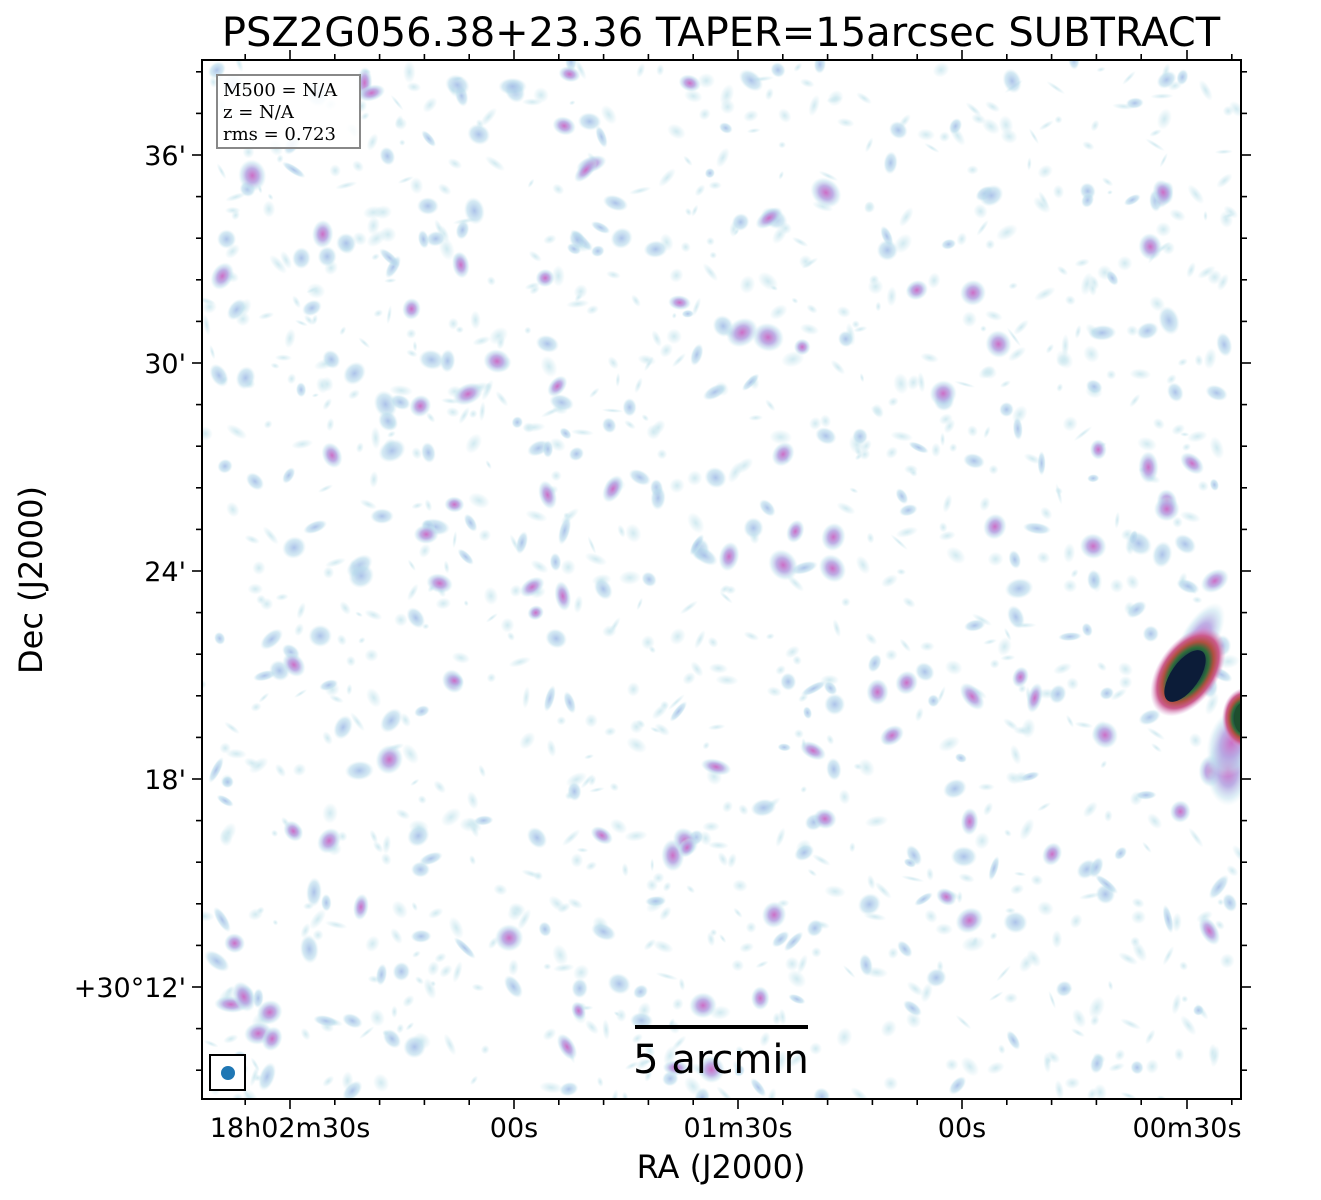 The image size is (1321, 1200). What do you see at coordinates (165, 572) in the screenshot?
I see `y-tick-label: 24'` at bounding box center [165, 572].